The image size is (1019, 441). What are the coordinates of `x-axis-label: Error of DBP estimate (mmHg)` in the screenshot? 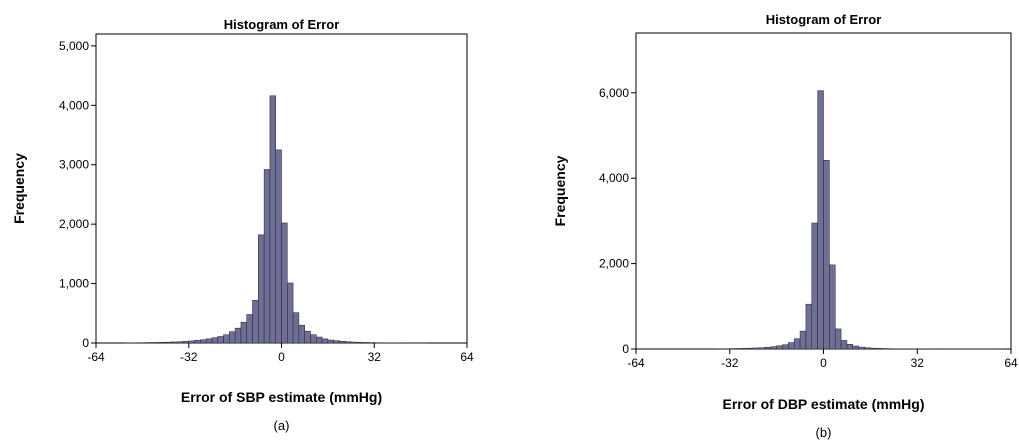 It's located at (823, 404).